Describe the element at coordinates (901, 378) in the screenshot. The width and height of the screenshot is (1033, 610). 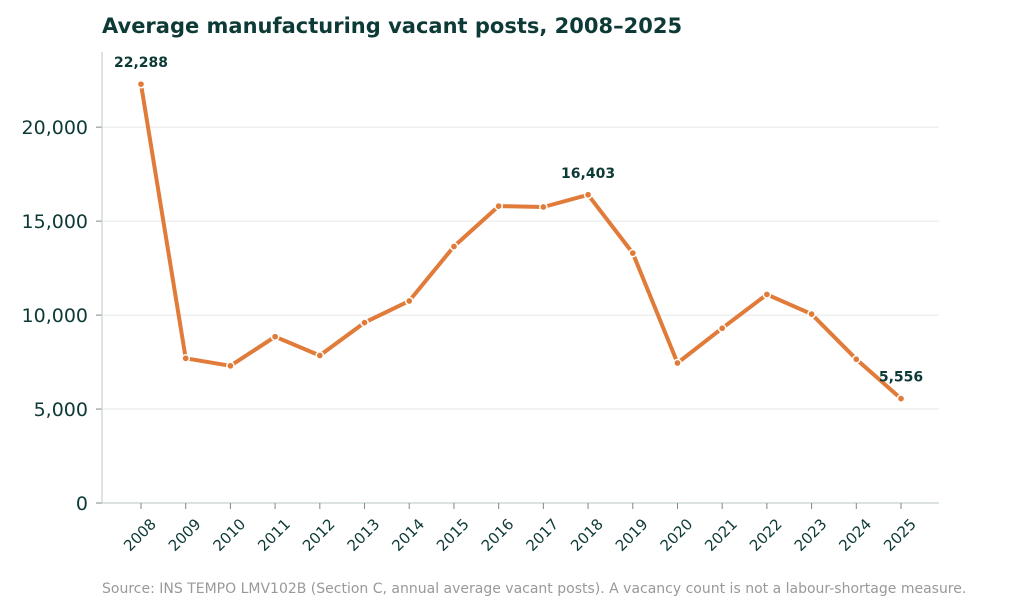
I see `data-label-2025: 5,556` at that location.